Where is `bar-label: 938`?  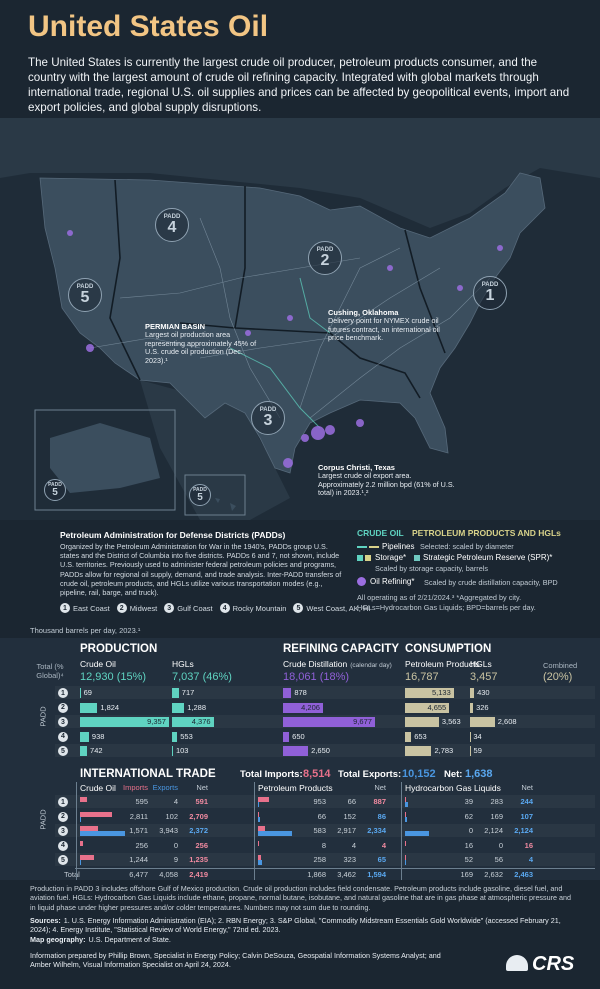 bar-label: 938 is located at coordinates (98, 736).